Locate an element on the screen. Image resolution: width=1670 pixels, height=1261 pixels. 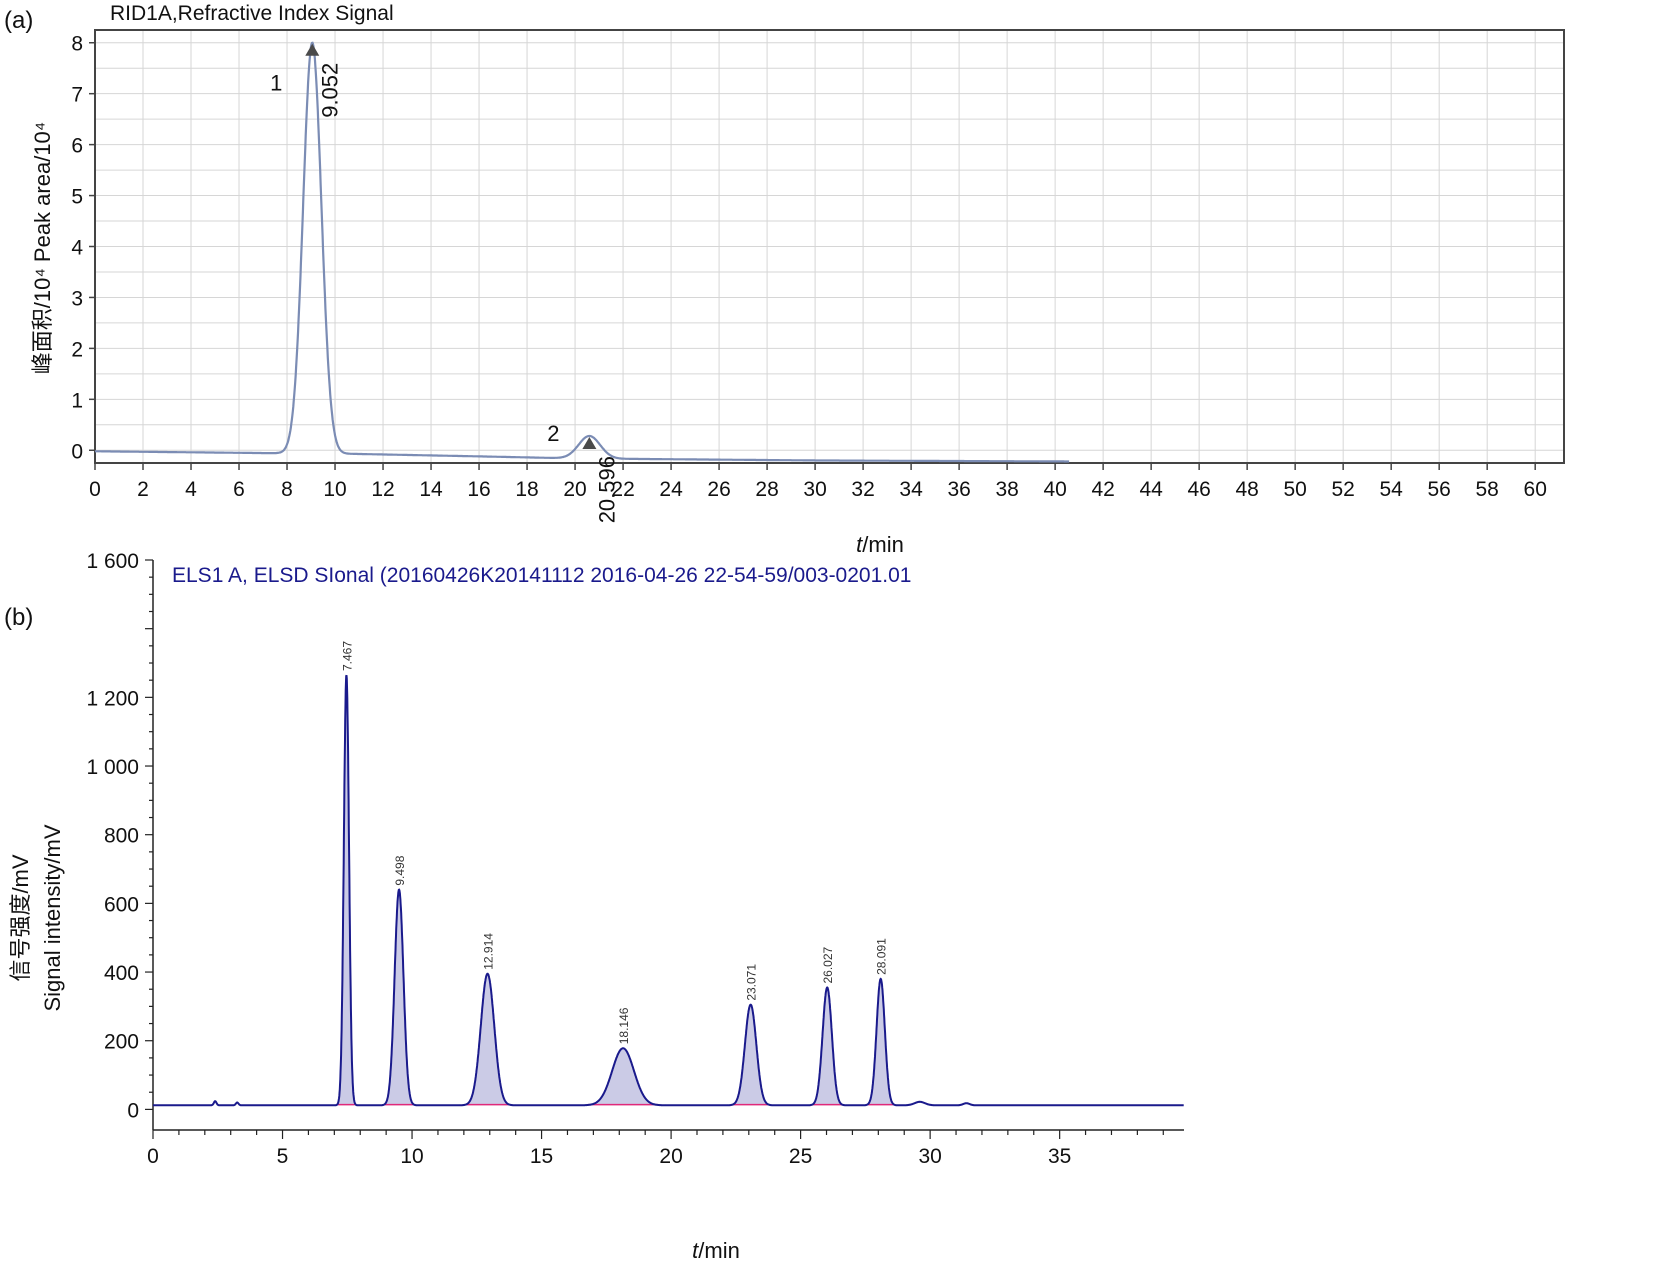
panel-b-y-axis-label-en: Signal intensity/mV is located at coordinates (52, 917).